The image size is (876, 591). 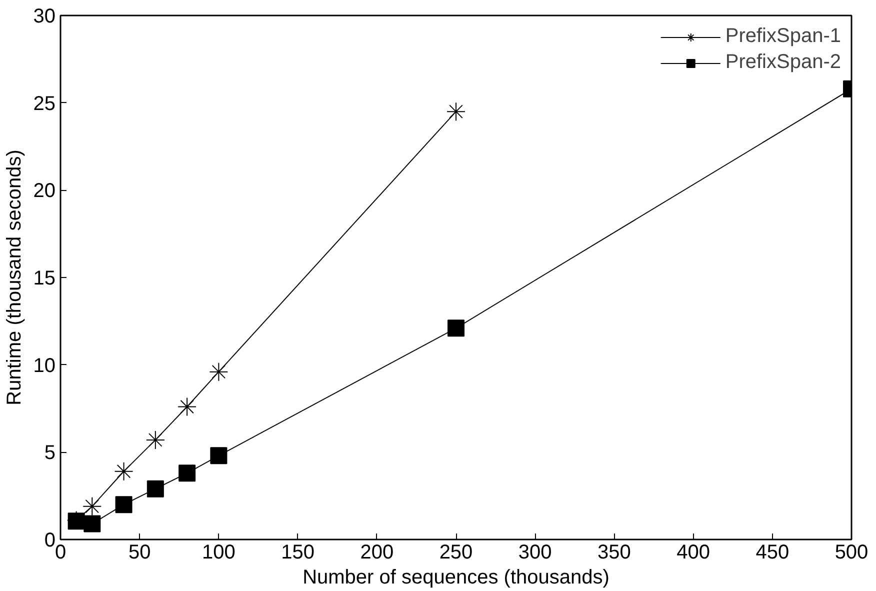 What do you see at coordinates (773, 553) in the screenshot?
I see `x-tick-label: 450` at bounding box center [773, 553].